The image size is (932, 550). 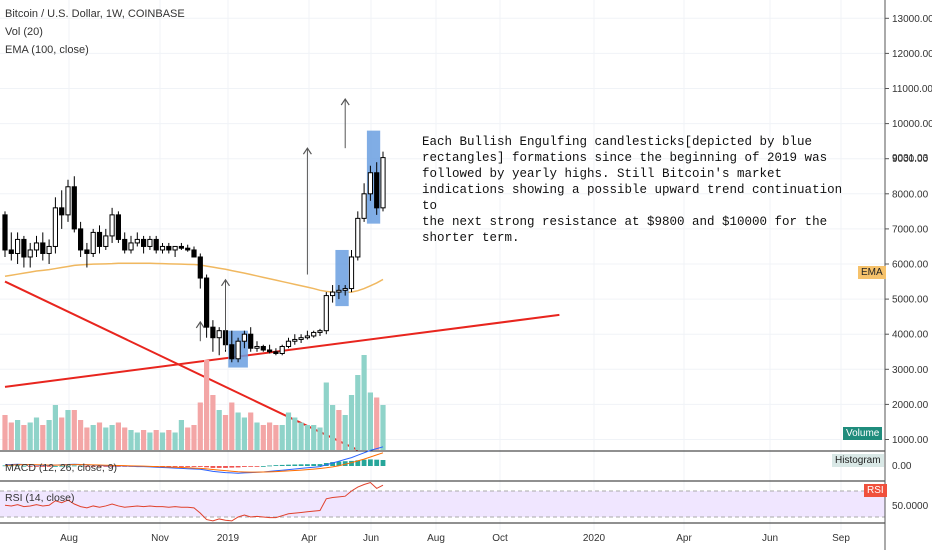 What do you see at coordinates (442, 504) in the screenshot?
I see `rsi-band` at bounding box center [442, 504].